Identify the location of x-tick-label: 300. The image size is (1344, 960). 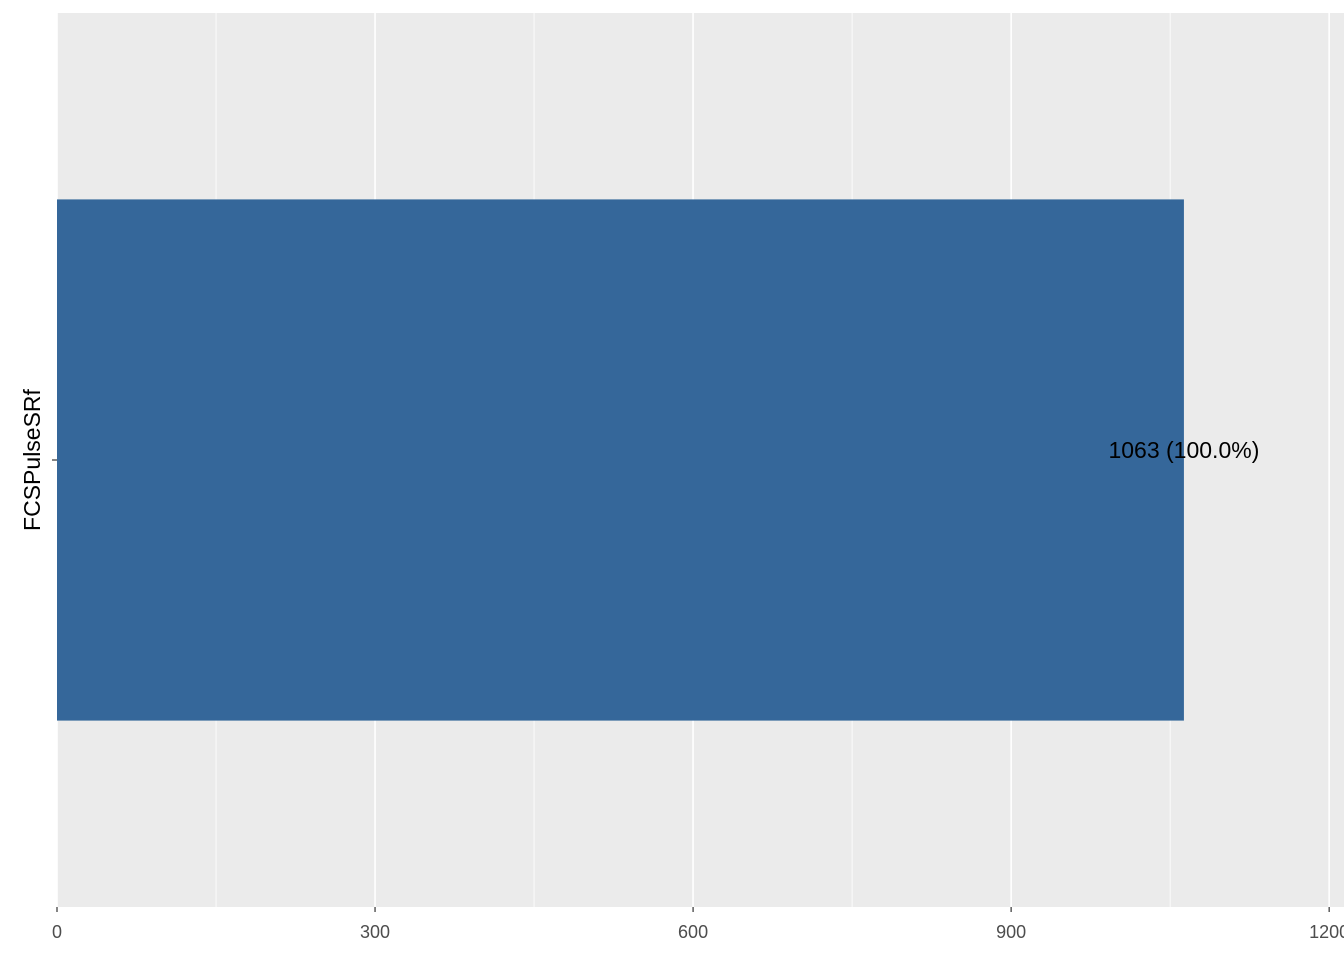
(375, 932).